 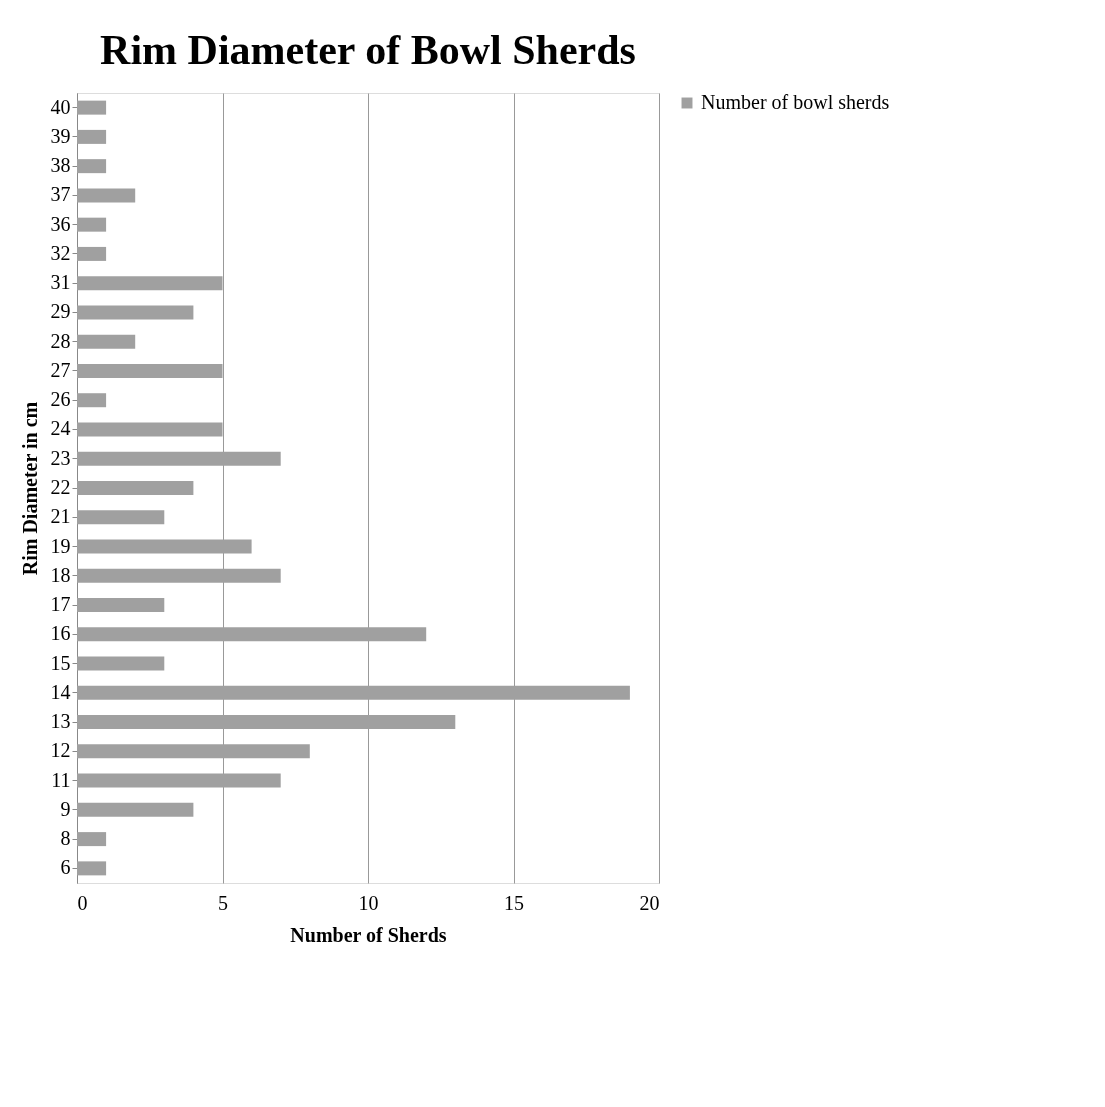 What do you see at coordinates (60, 633) in the screenshot?
I see `y-tick-label: 16` at bounding box center [60, 633].